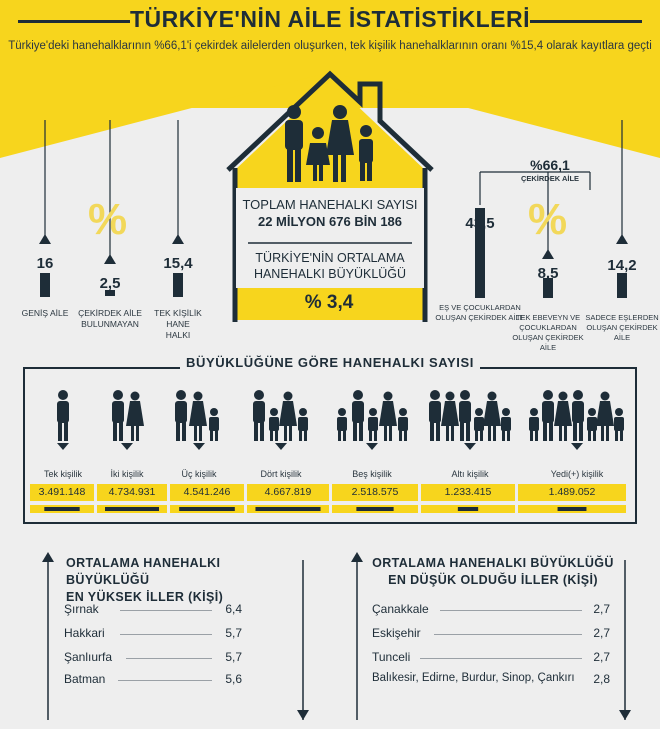 This screenshot has height=729, width=660. What do you see at coordinates (330, 274) in the screenshot?
I see `average-size-label-line2: HANEHALKI BÜYÜKLÜĞÜ` at bounding box center [330, 274].